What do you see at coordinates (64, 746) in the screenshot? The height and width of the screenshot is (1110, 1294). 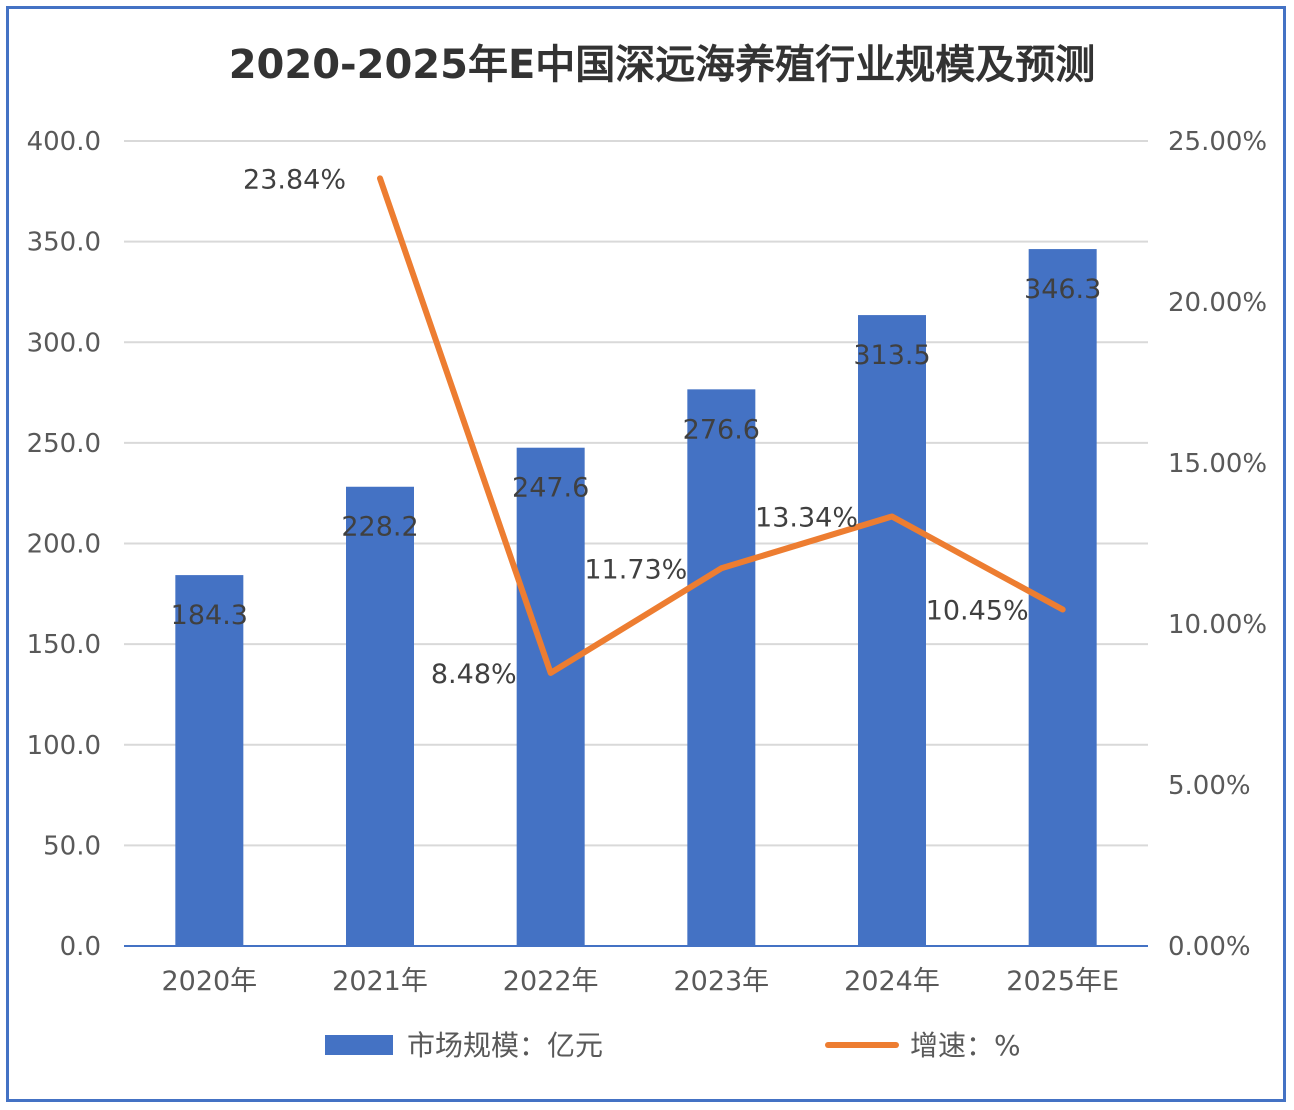 I see `left-tick-label: 100.0` at bounding box center [64, 746].